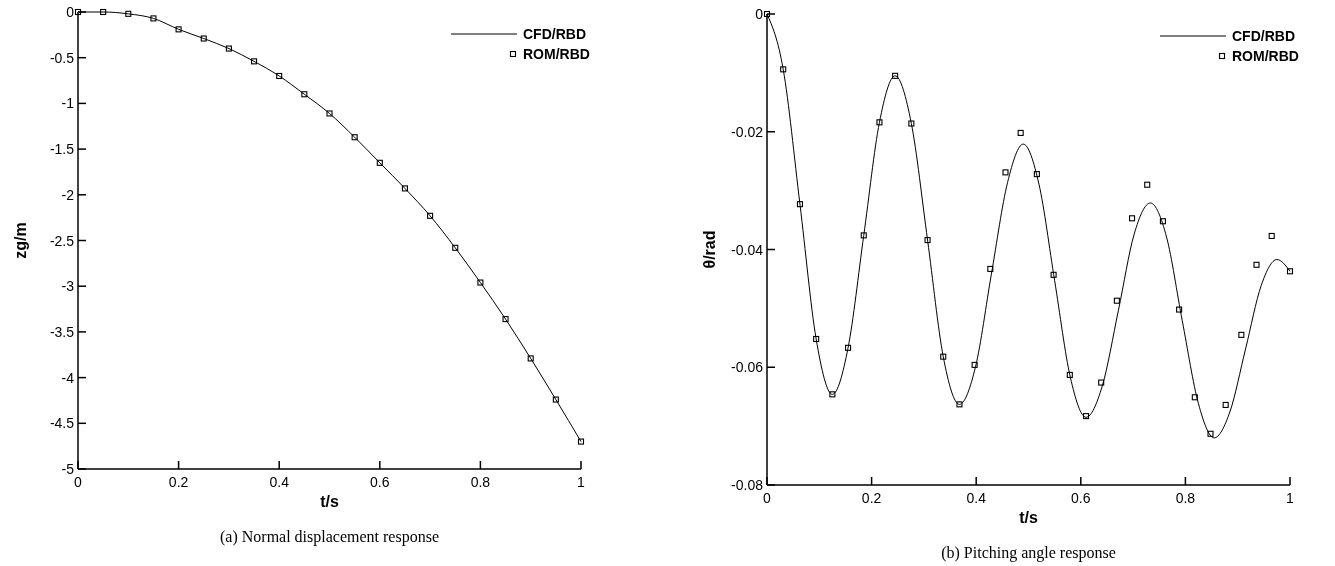 The width and height of the screenshot is (1335, 566). I want to click on y-tick-label: -0.02, so click(747, 131).